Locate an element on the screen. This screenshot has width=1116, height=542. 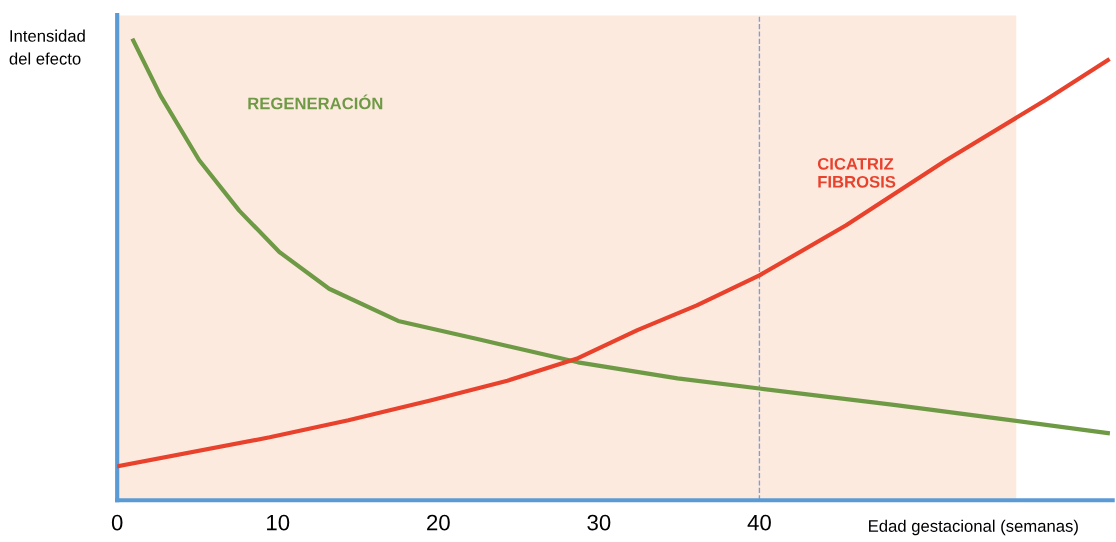
x-tick-label: 30 is located at coordinates (599, 522).